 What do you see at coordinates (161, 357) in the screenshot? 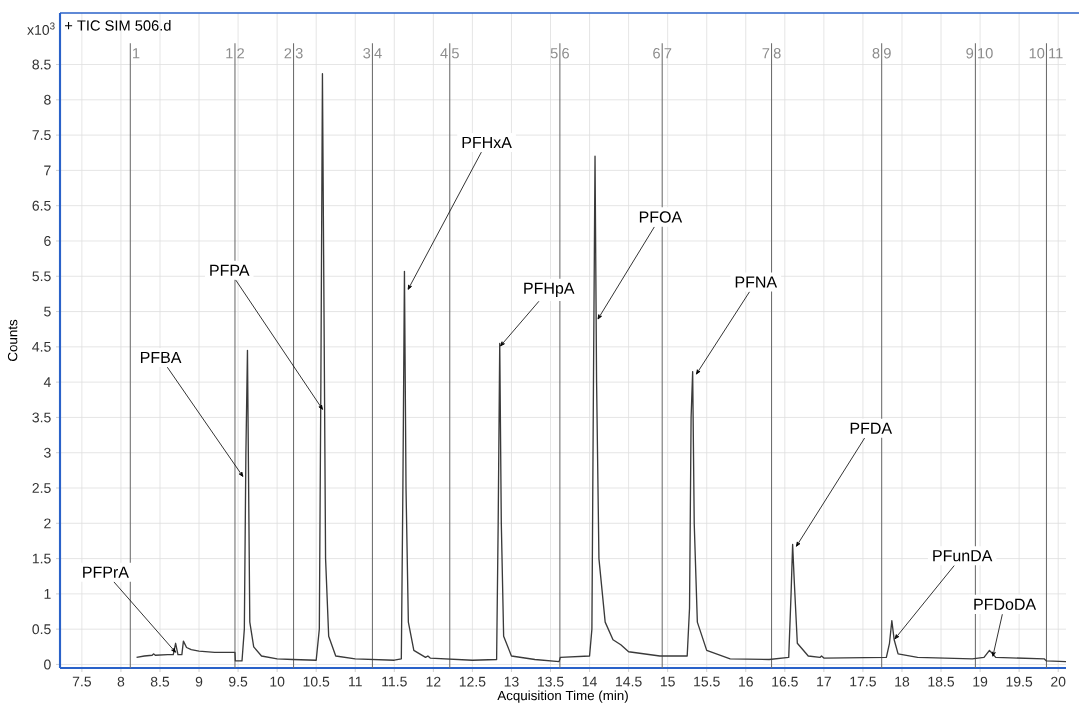
I see `annotation: PFBA` at bounding box center [161, 357].